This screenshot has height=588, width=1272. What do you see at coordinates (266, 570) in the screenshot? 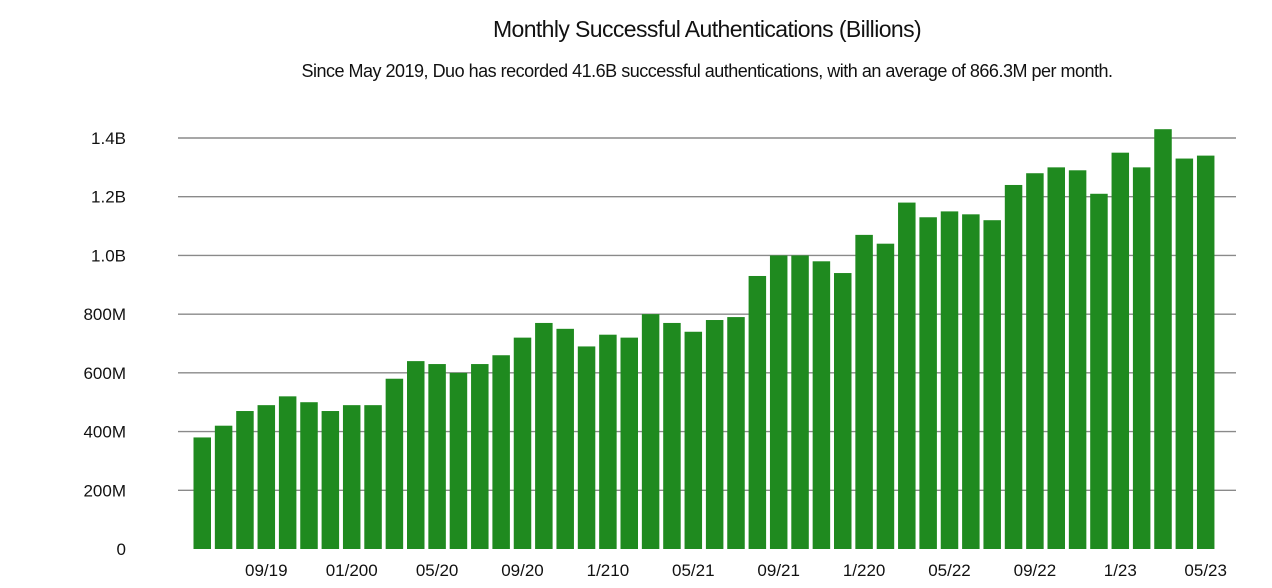
I see `x-tick-label: 09/19` at bounding box center [266, 570].